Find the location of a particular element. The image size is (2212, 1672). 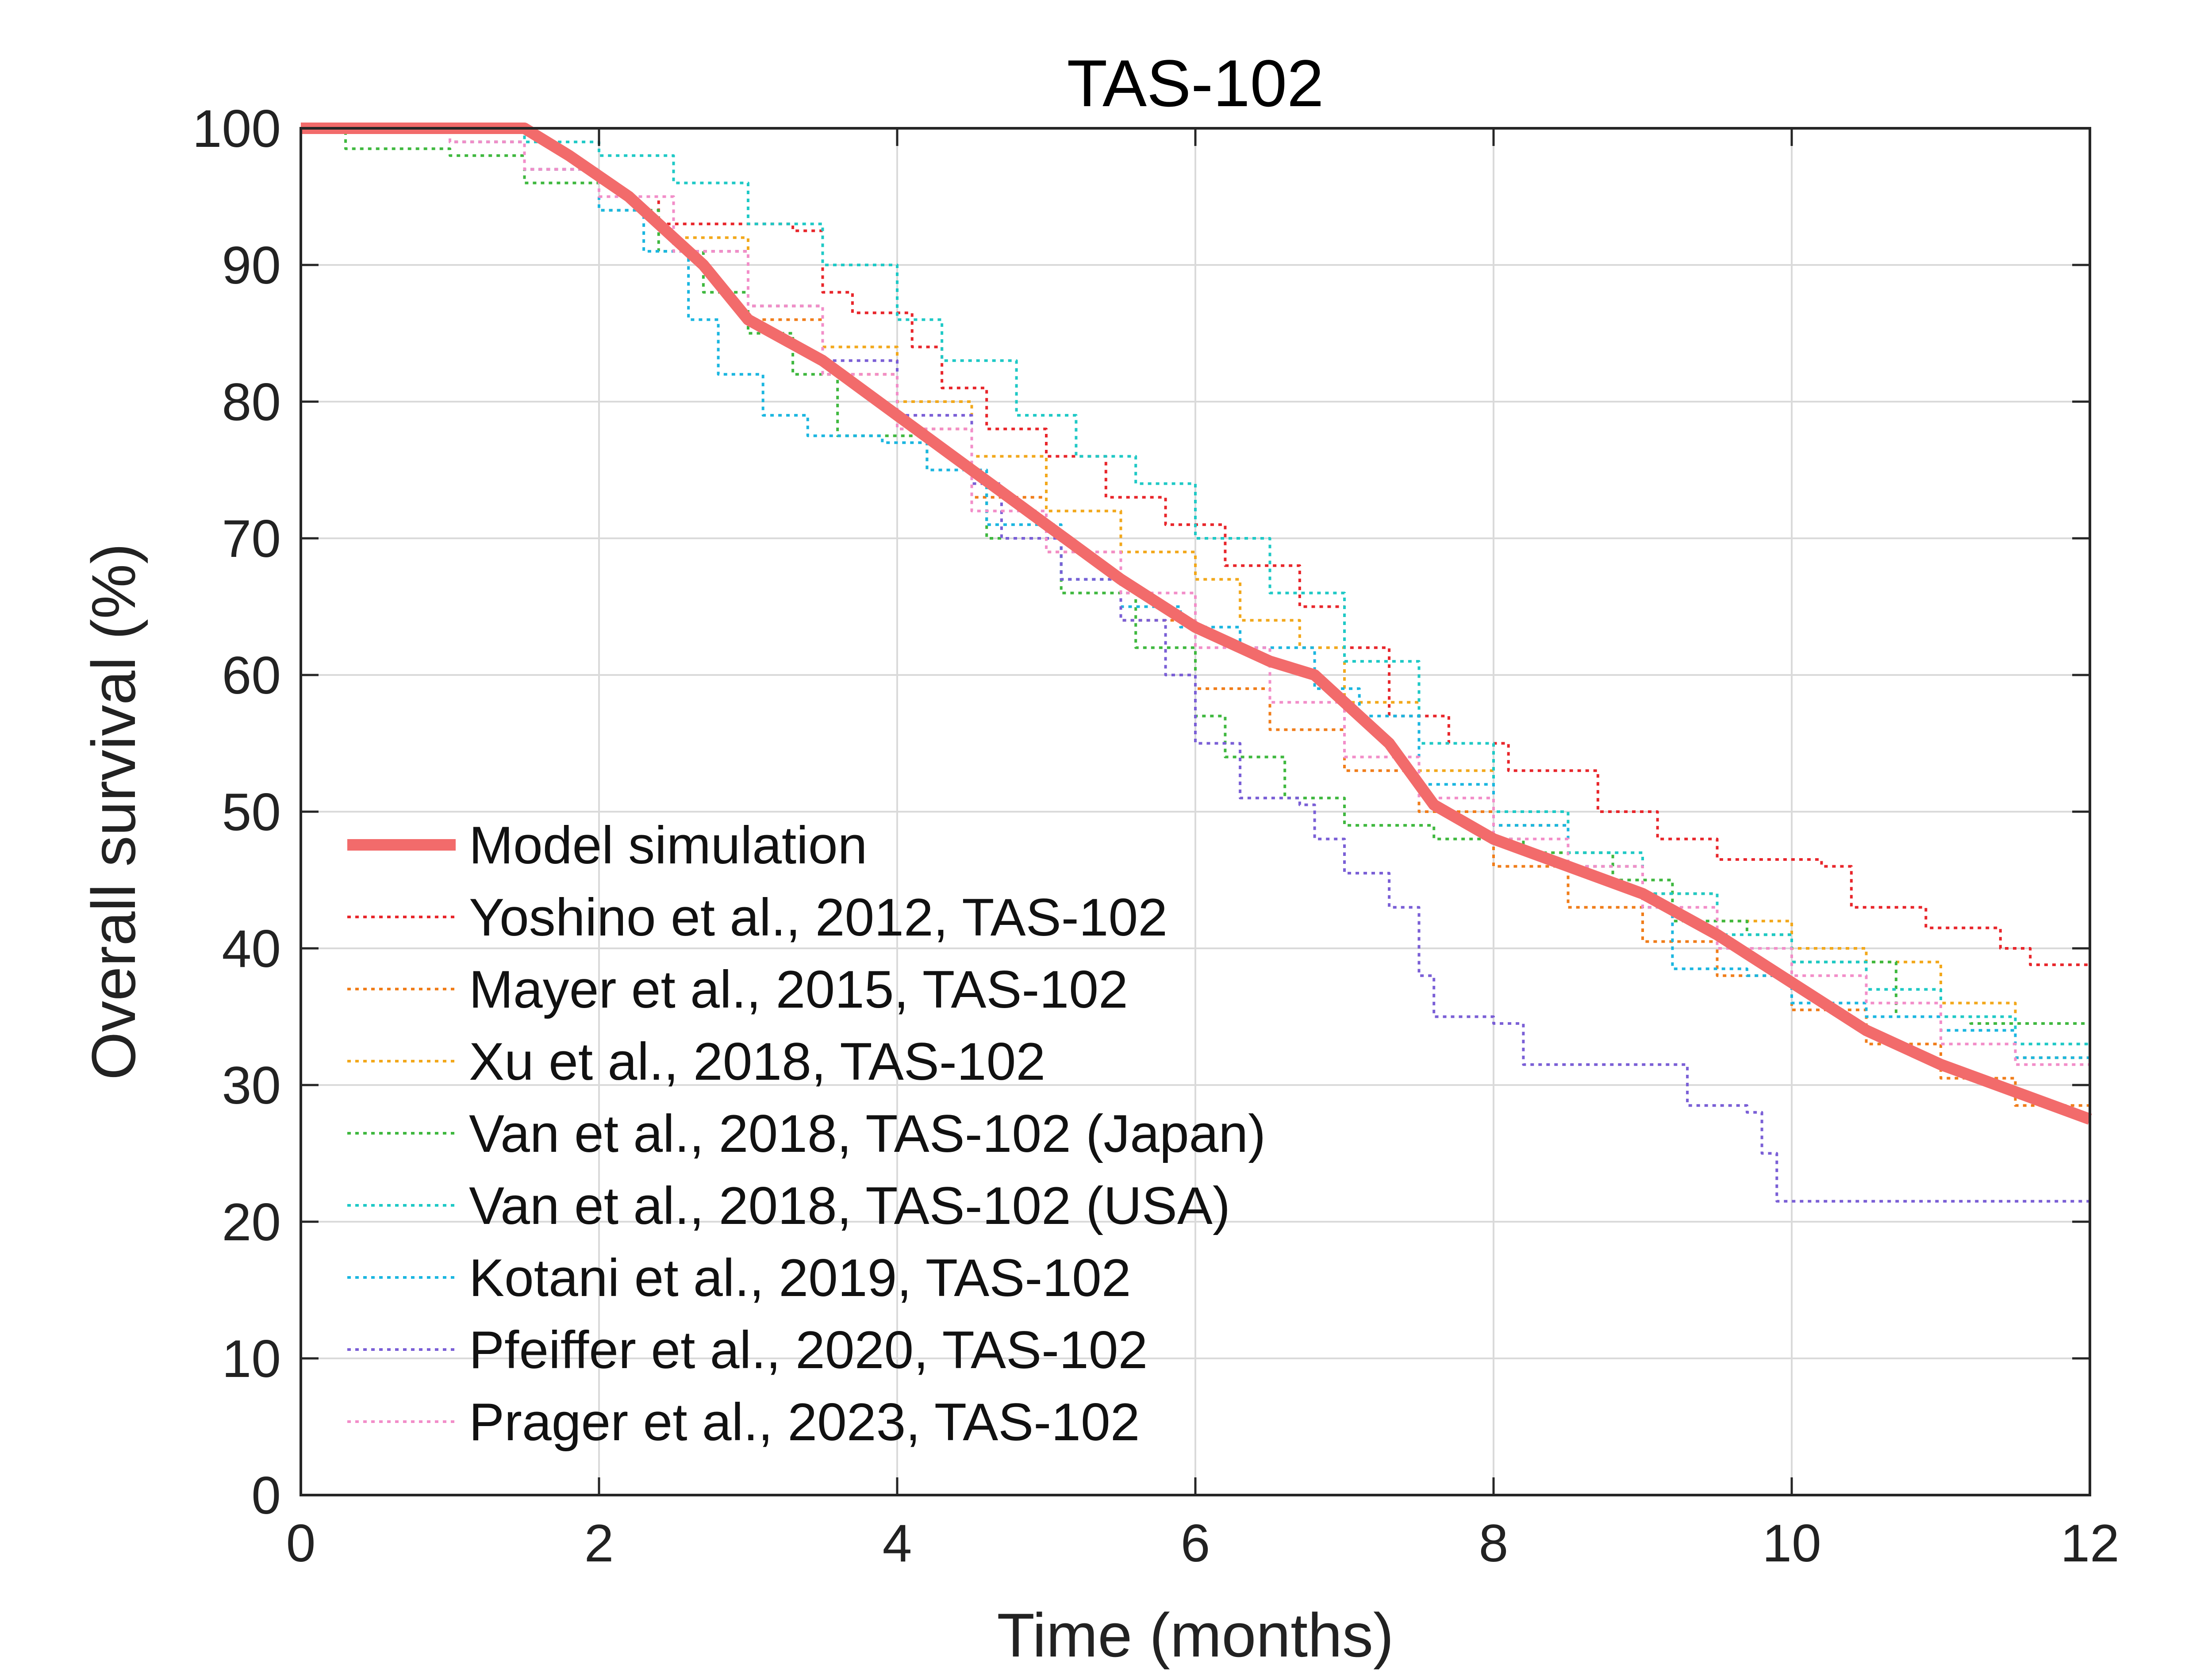

y-axis-label: Overall survival (%) is located at coordinates (114, 811).